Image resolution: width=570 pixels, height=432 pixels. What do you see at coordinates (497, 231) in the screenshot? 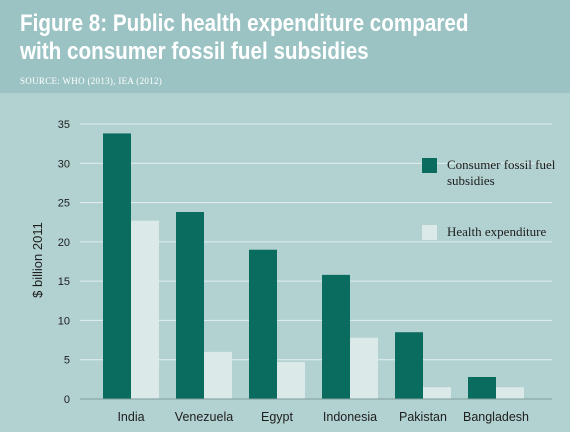
I see `legend-label-health: Health expenditure` at bounding box center [497, 231].